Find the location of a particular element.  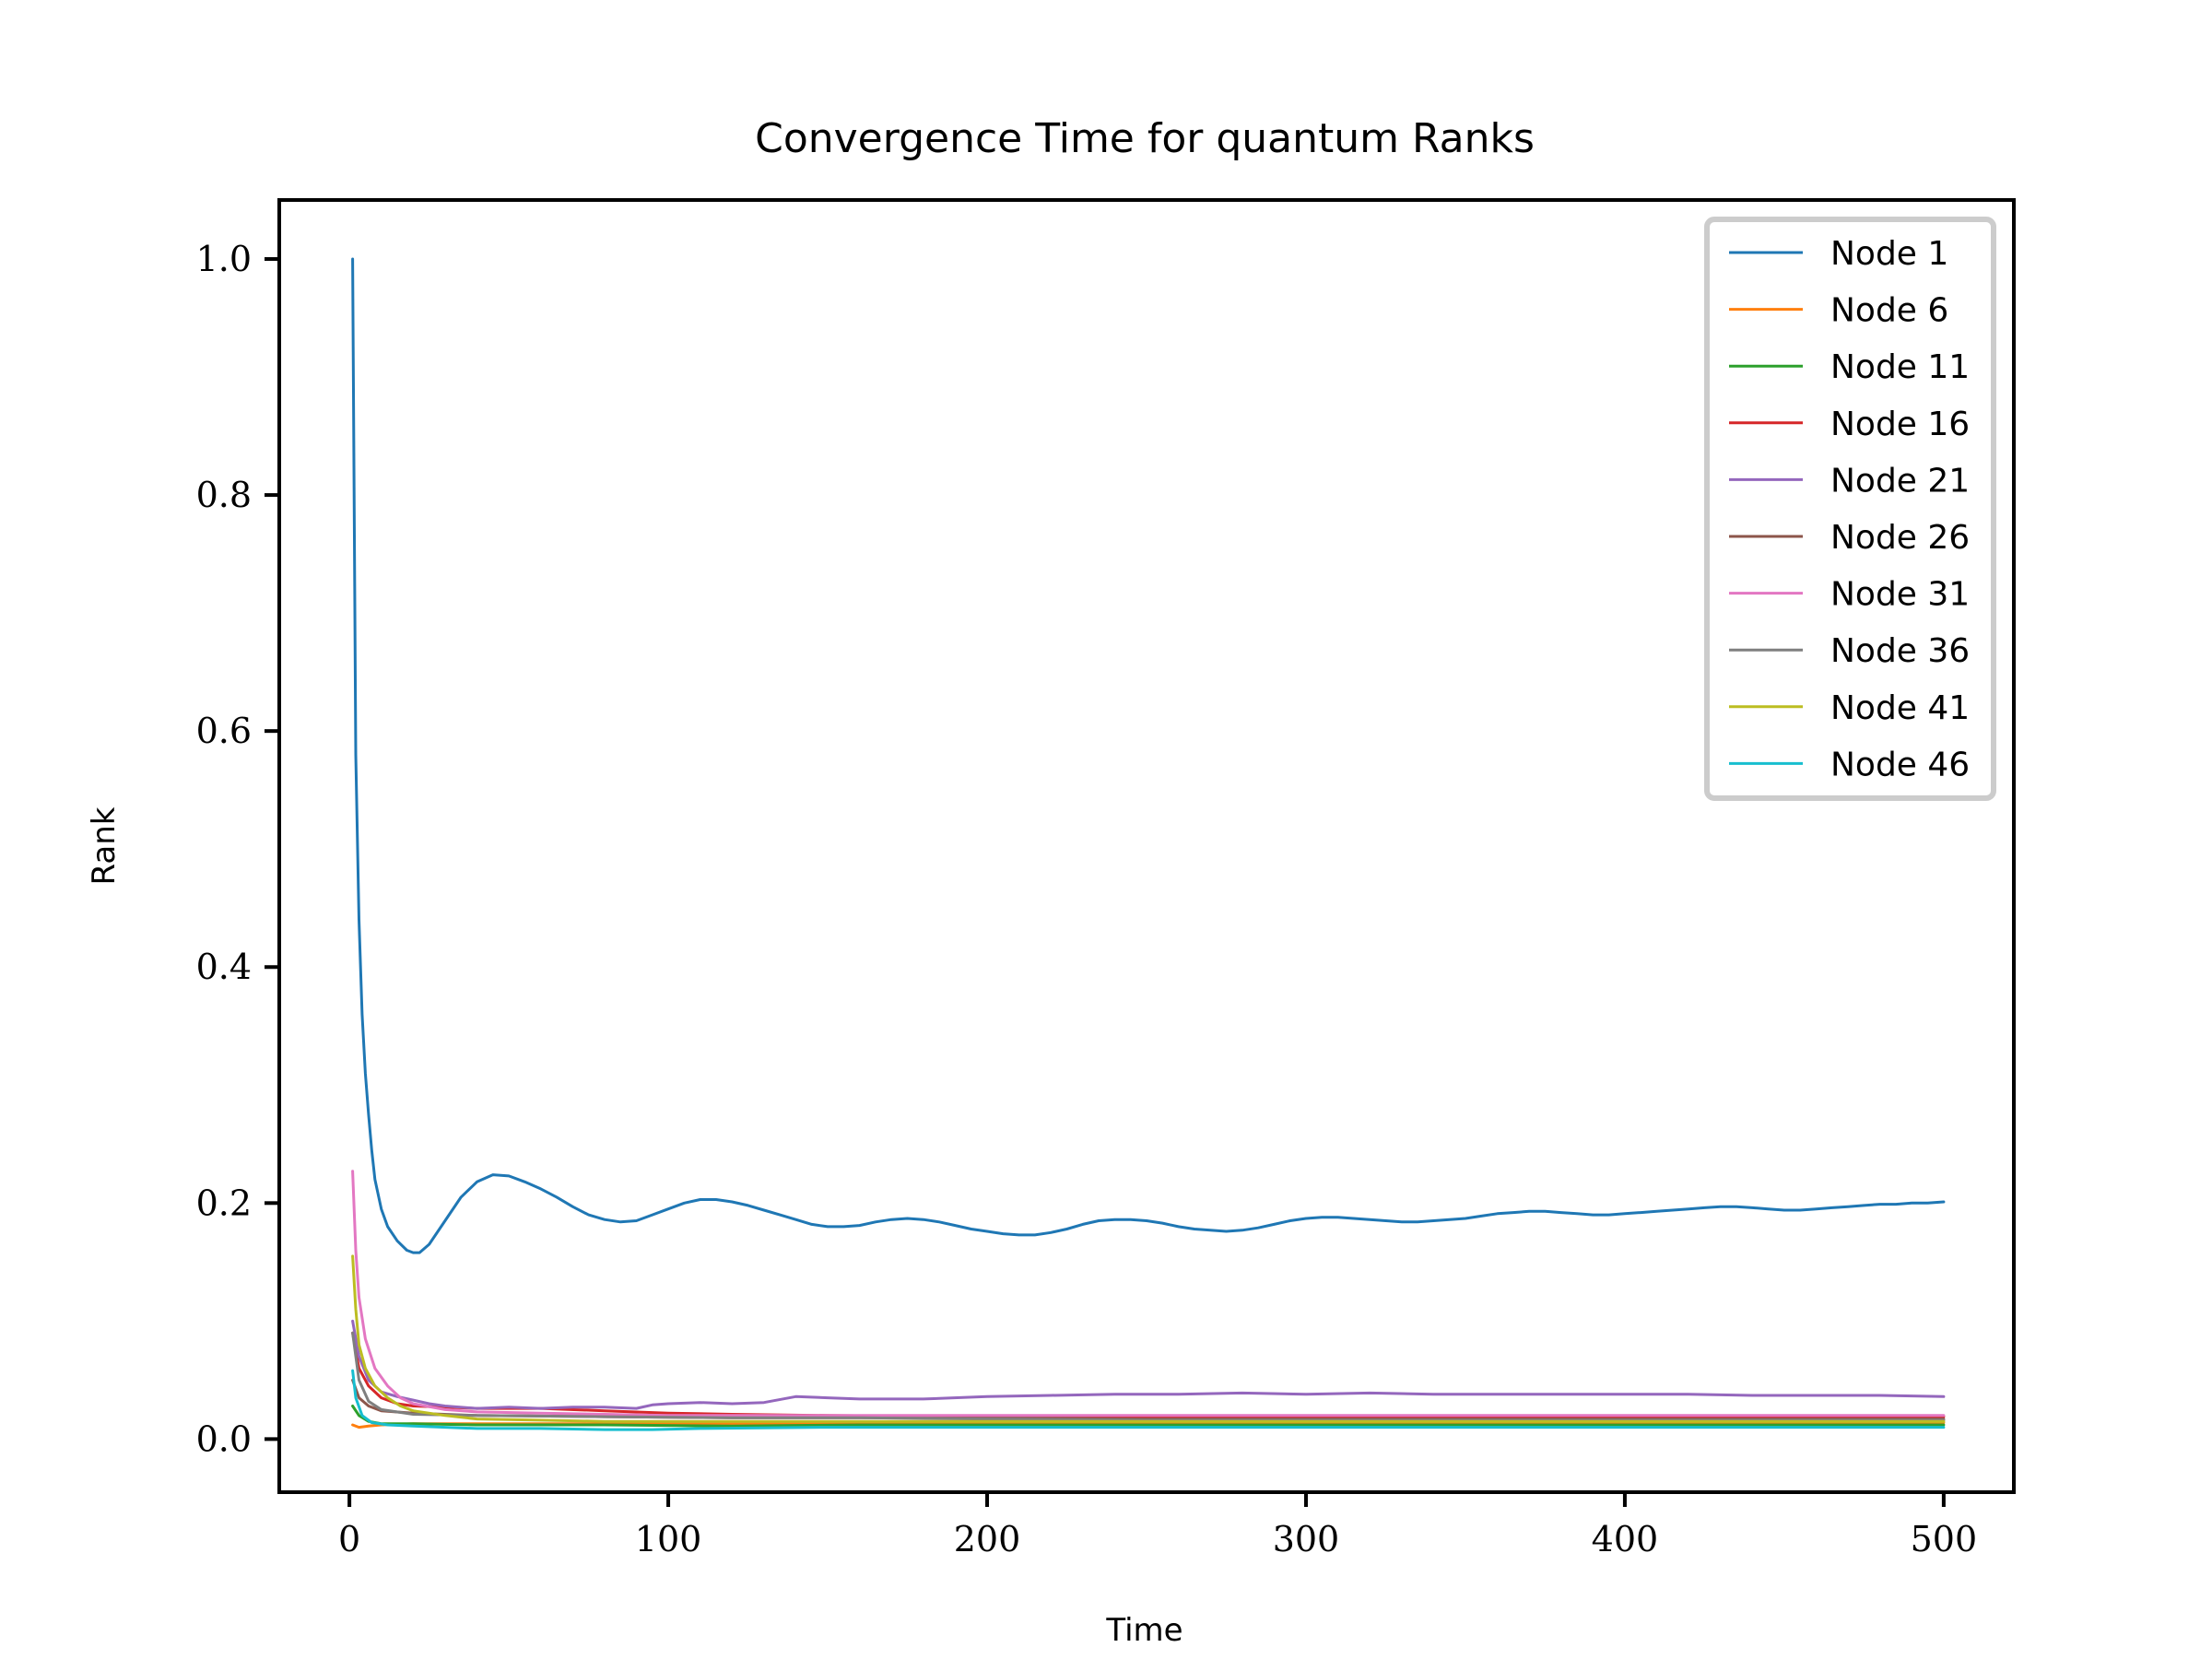

y-tick-label: 1.0 is located at coordinates (224, 259).